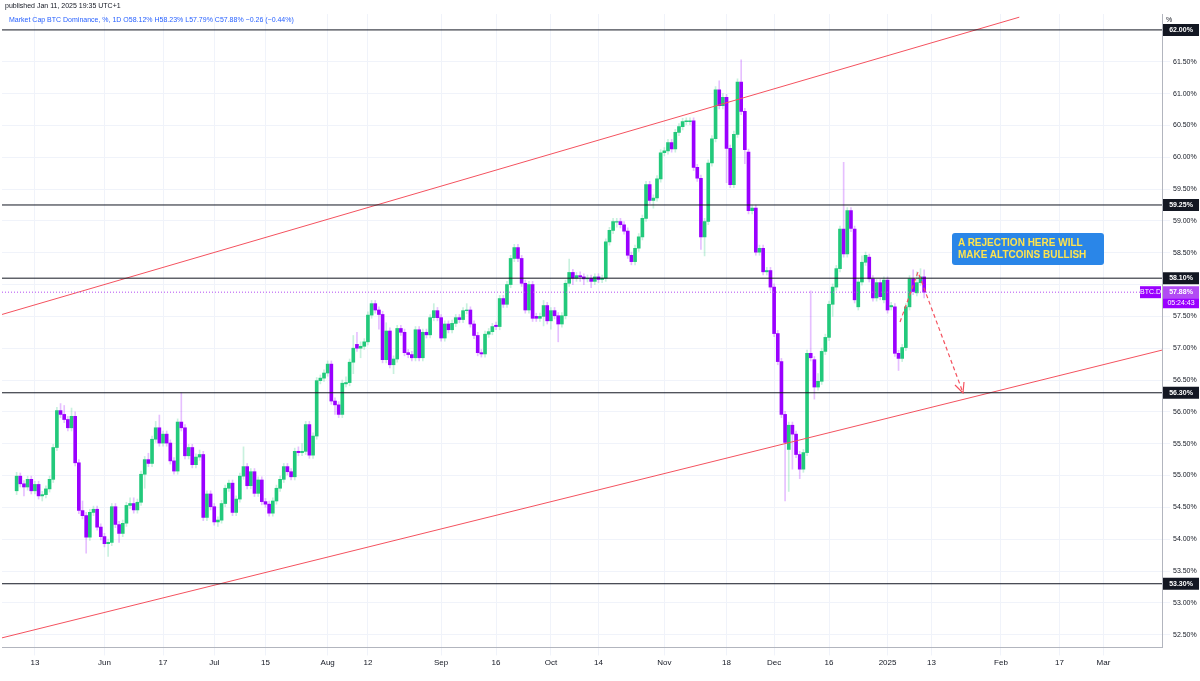  What do you see at coordinates (887, 663) in the screenshot?
I see `x-tick-label: 2025` at bounding box center [887, 663].